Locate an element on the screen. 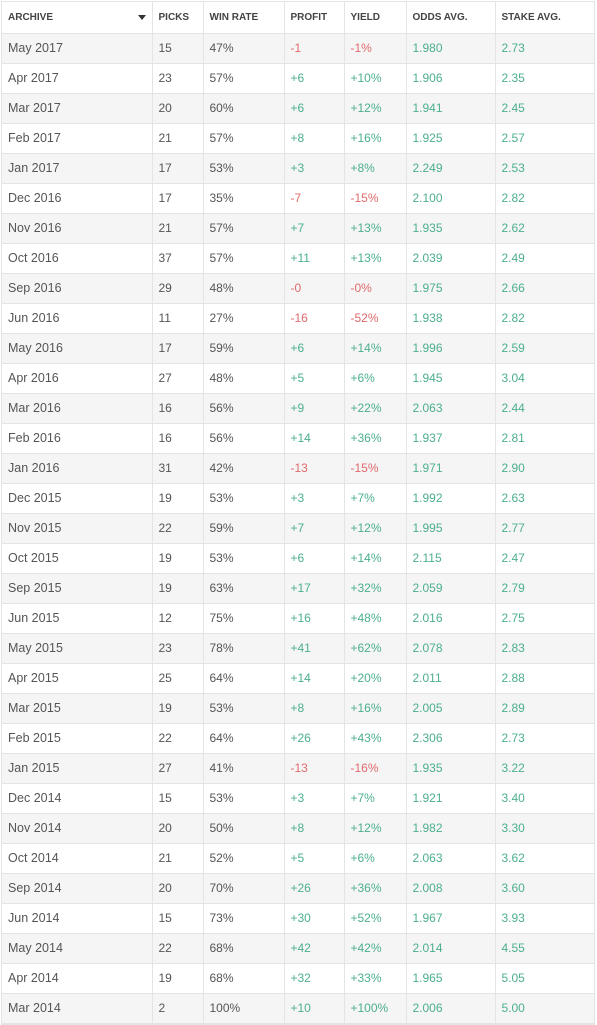  archive-cell: Jan 2016 is located at coordinates (77, 468).